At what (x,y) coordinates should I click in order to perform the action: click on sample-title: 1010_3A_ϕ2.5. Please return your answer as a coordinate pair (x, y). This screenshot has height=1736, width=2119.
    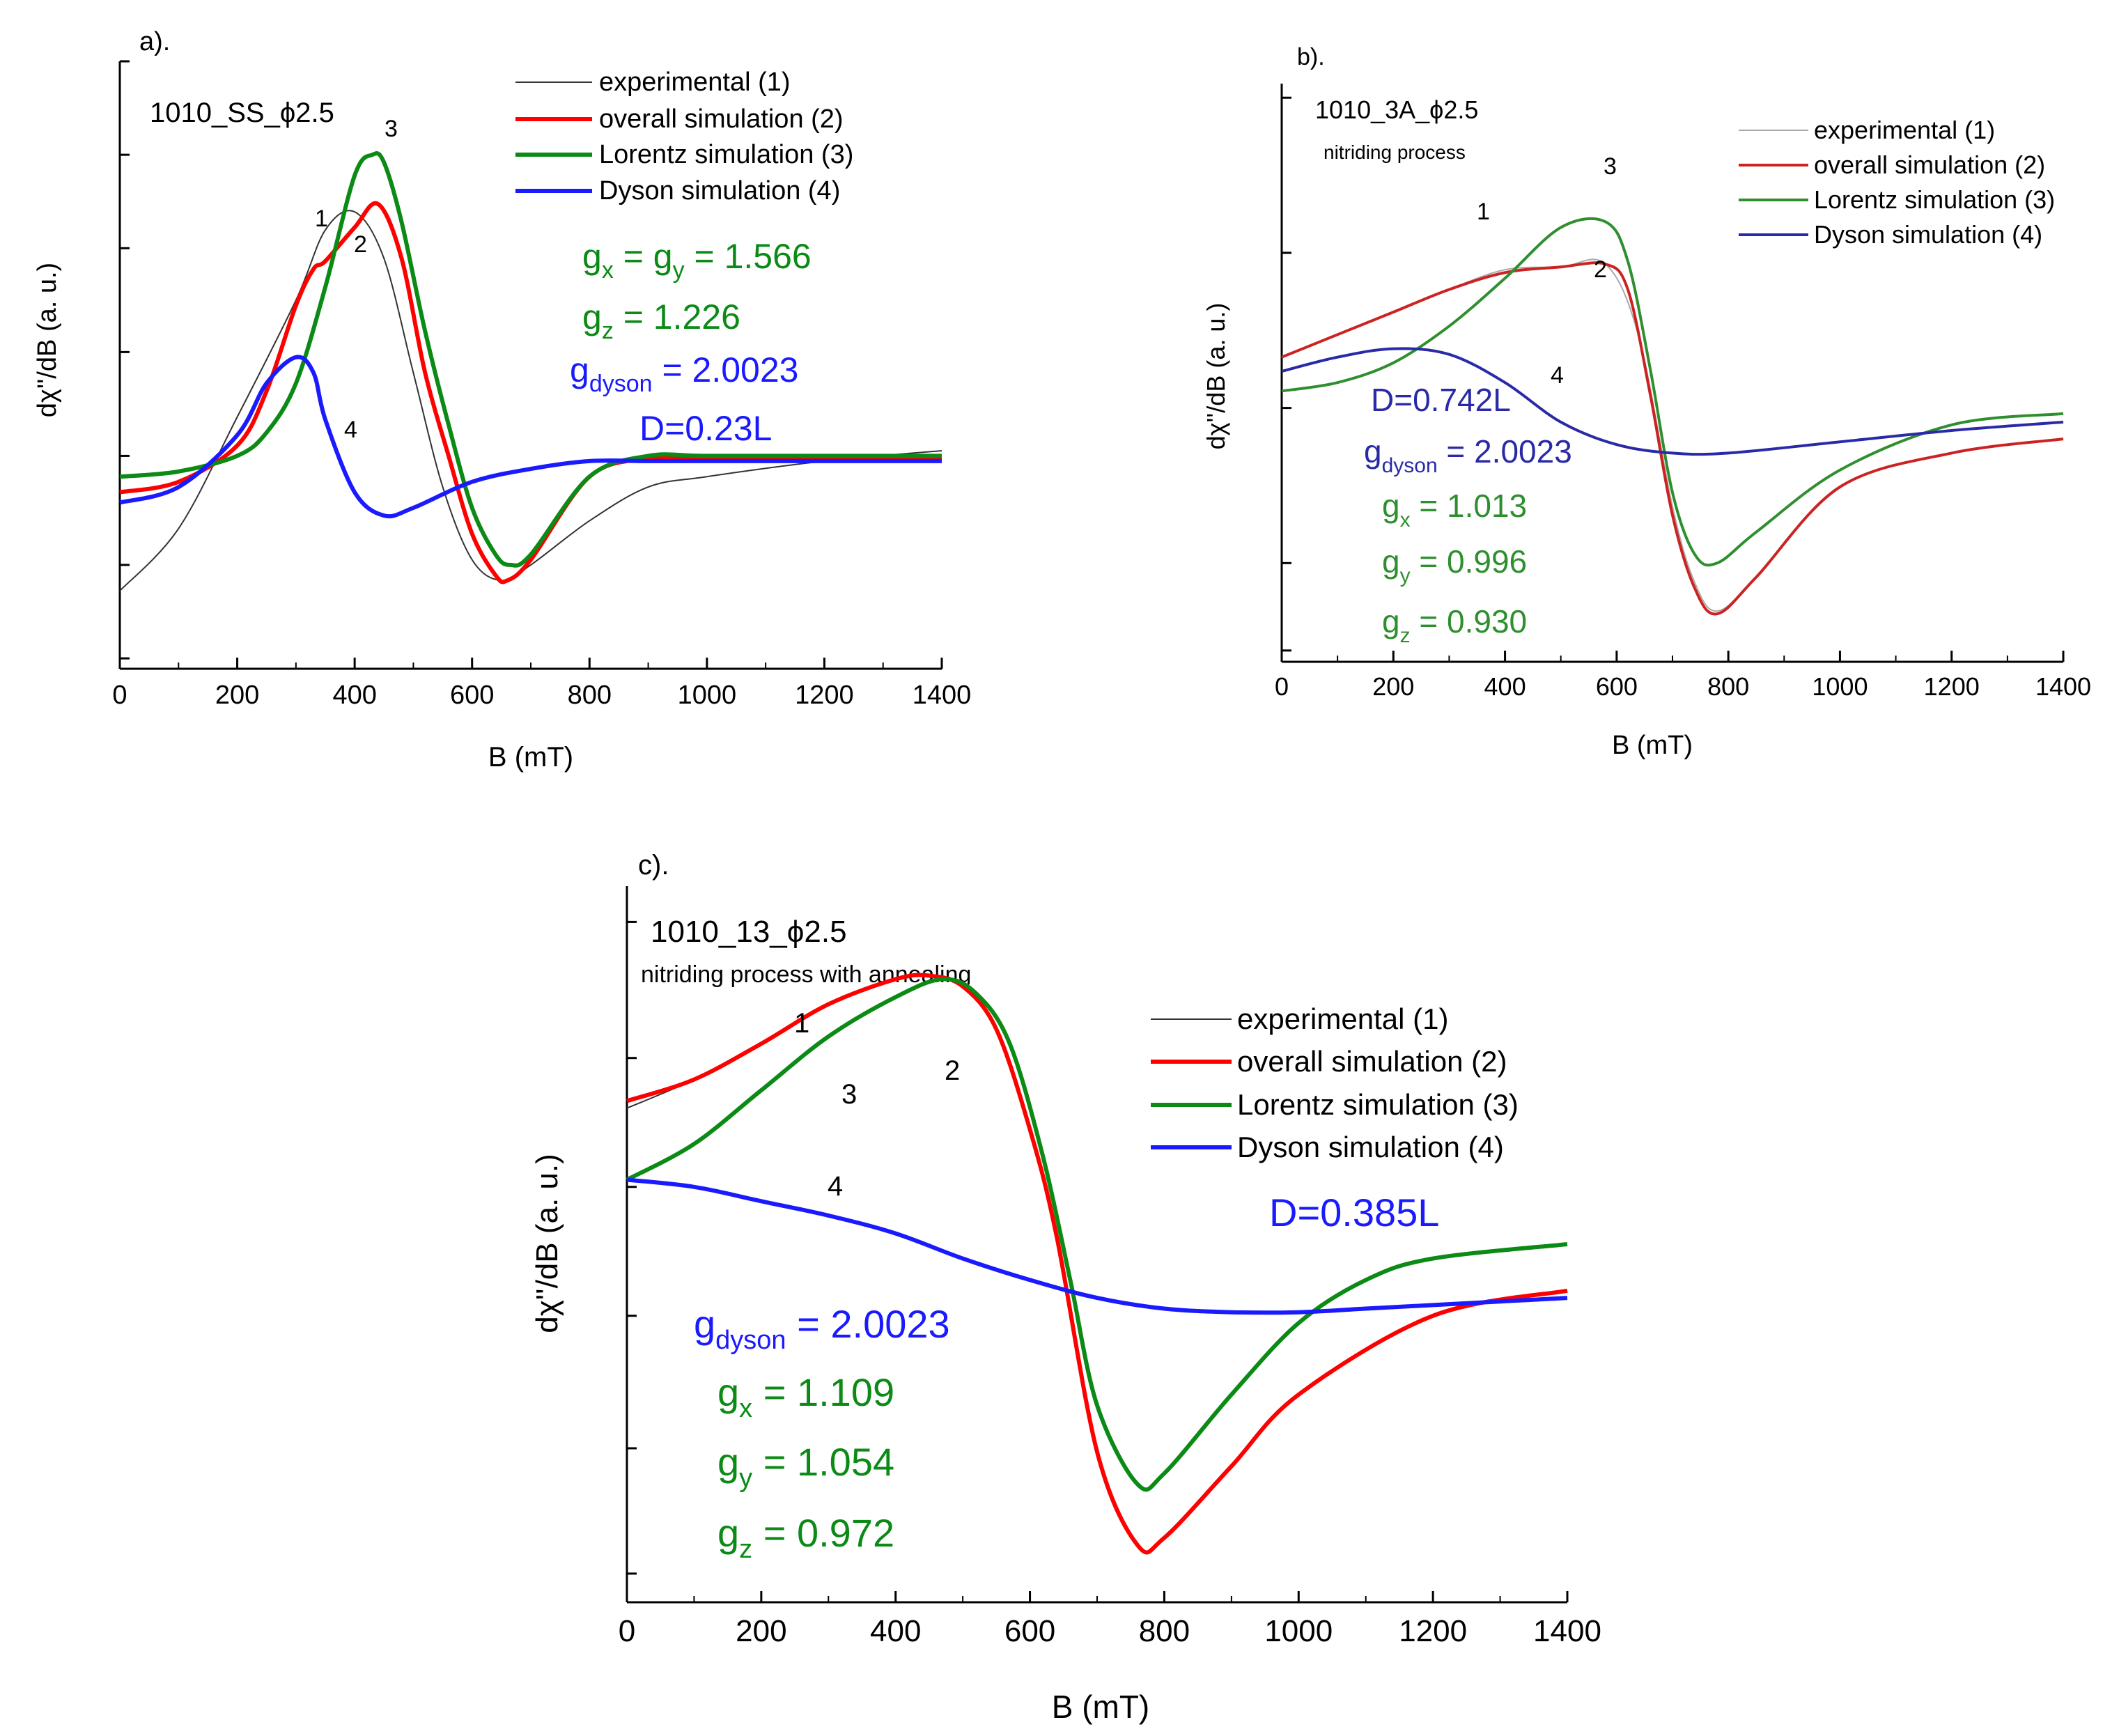
    Looking at the image, I should click on (1396, 109).